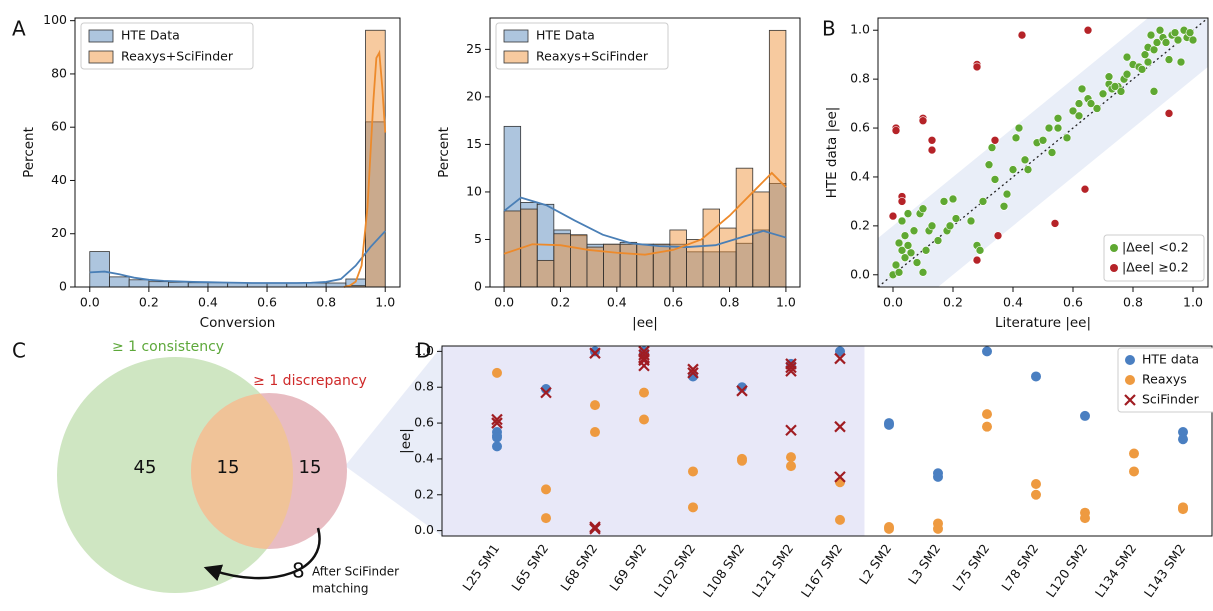 The height and width of the screenshot is (611, 1213). Describe the element at coordinates (516, 57) in the screenshot. I see `legend-swatch` at that location.